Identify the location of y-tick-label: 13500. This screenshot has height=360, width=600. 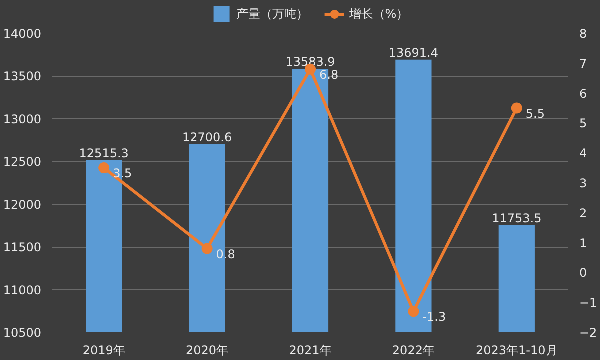
(22, 77).